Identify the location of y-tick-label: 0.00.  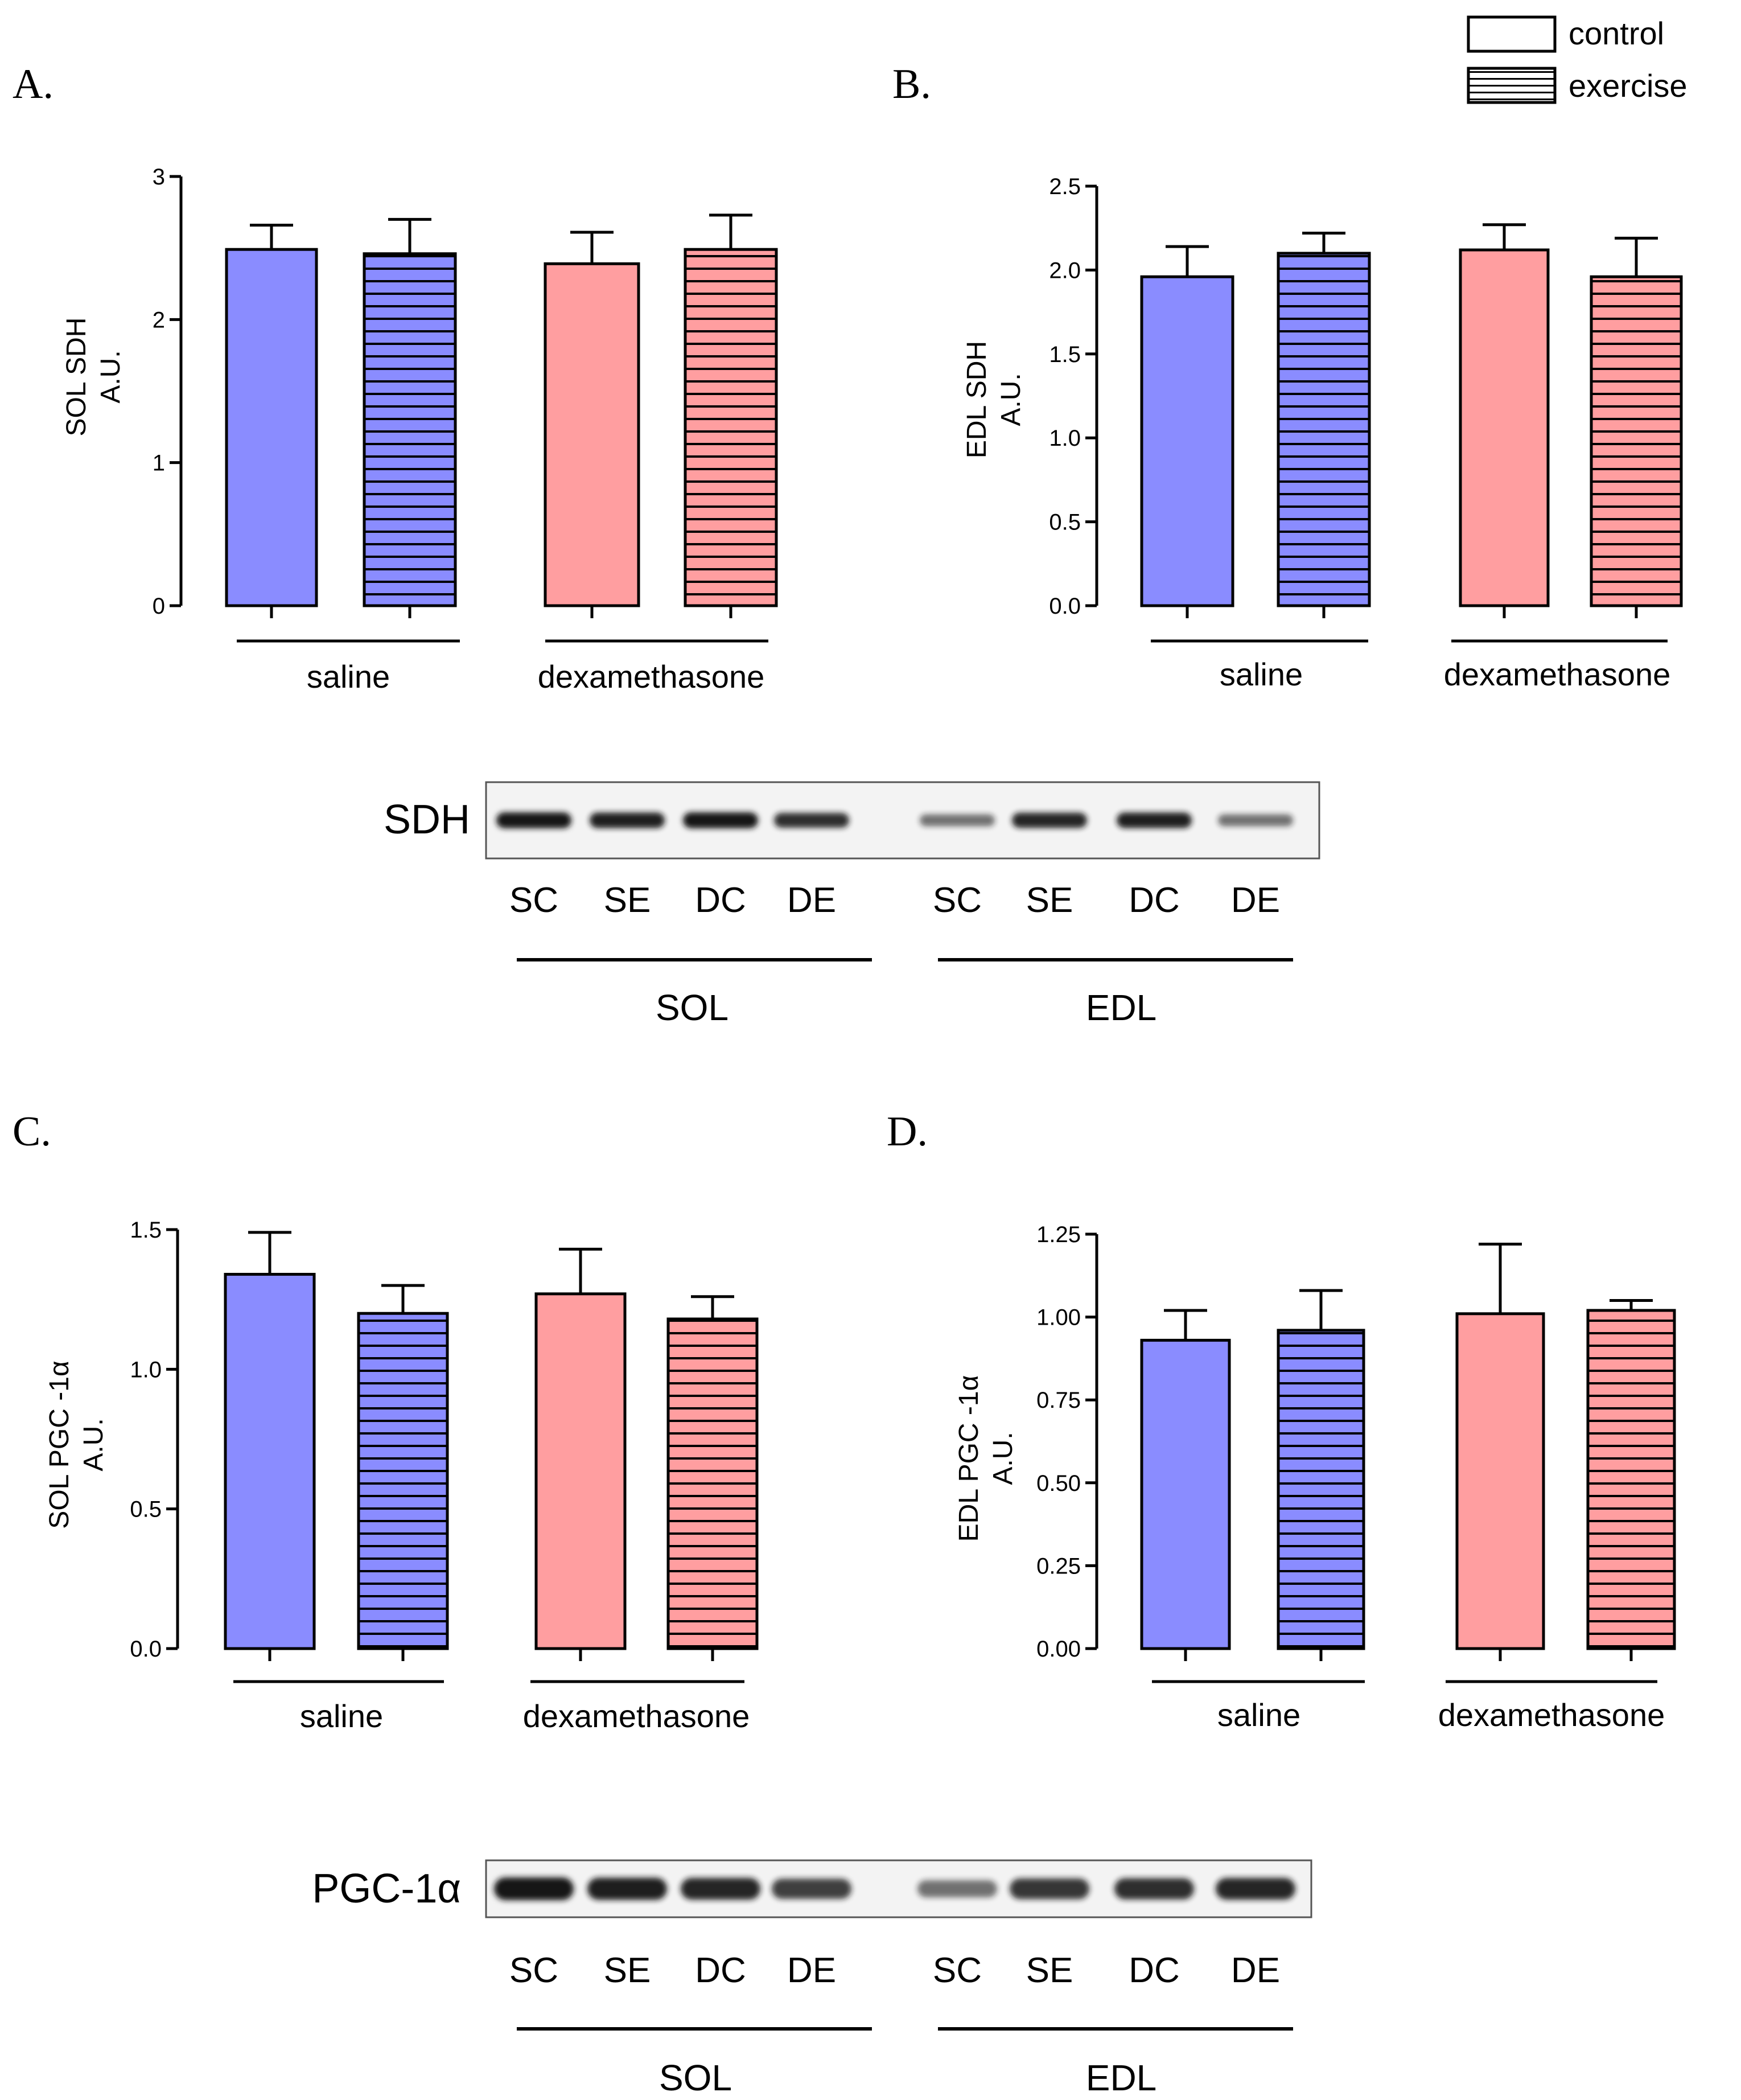
(1058, 1649).